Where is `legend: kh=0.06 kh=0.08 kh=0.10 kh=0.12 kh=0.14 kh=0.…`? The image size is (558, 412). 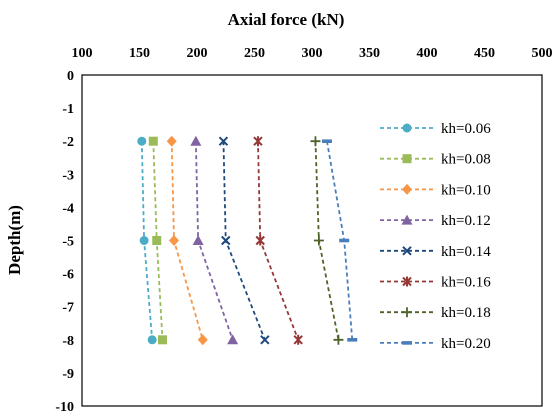 legend: kh=0.06 kh=0.08 kh=0.10 kh=0.12 kh=0.14 kh=0.… is located at coordinates (435, 236).